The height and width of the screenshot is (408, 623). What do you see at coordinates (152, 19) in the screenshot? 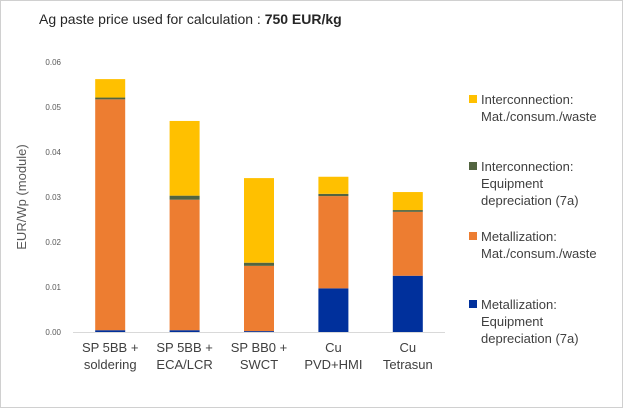
I see `chart-title-prefix: Ag paste price used for calculation :` at bounding box center [152, 19].